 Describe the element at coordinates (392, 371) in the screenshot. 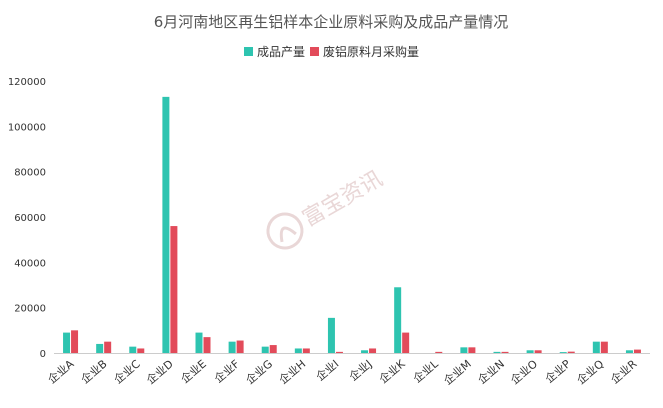

I see `x-tick-label: 企业K` at that location.